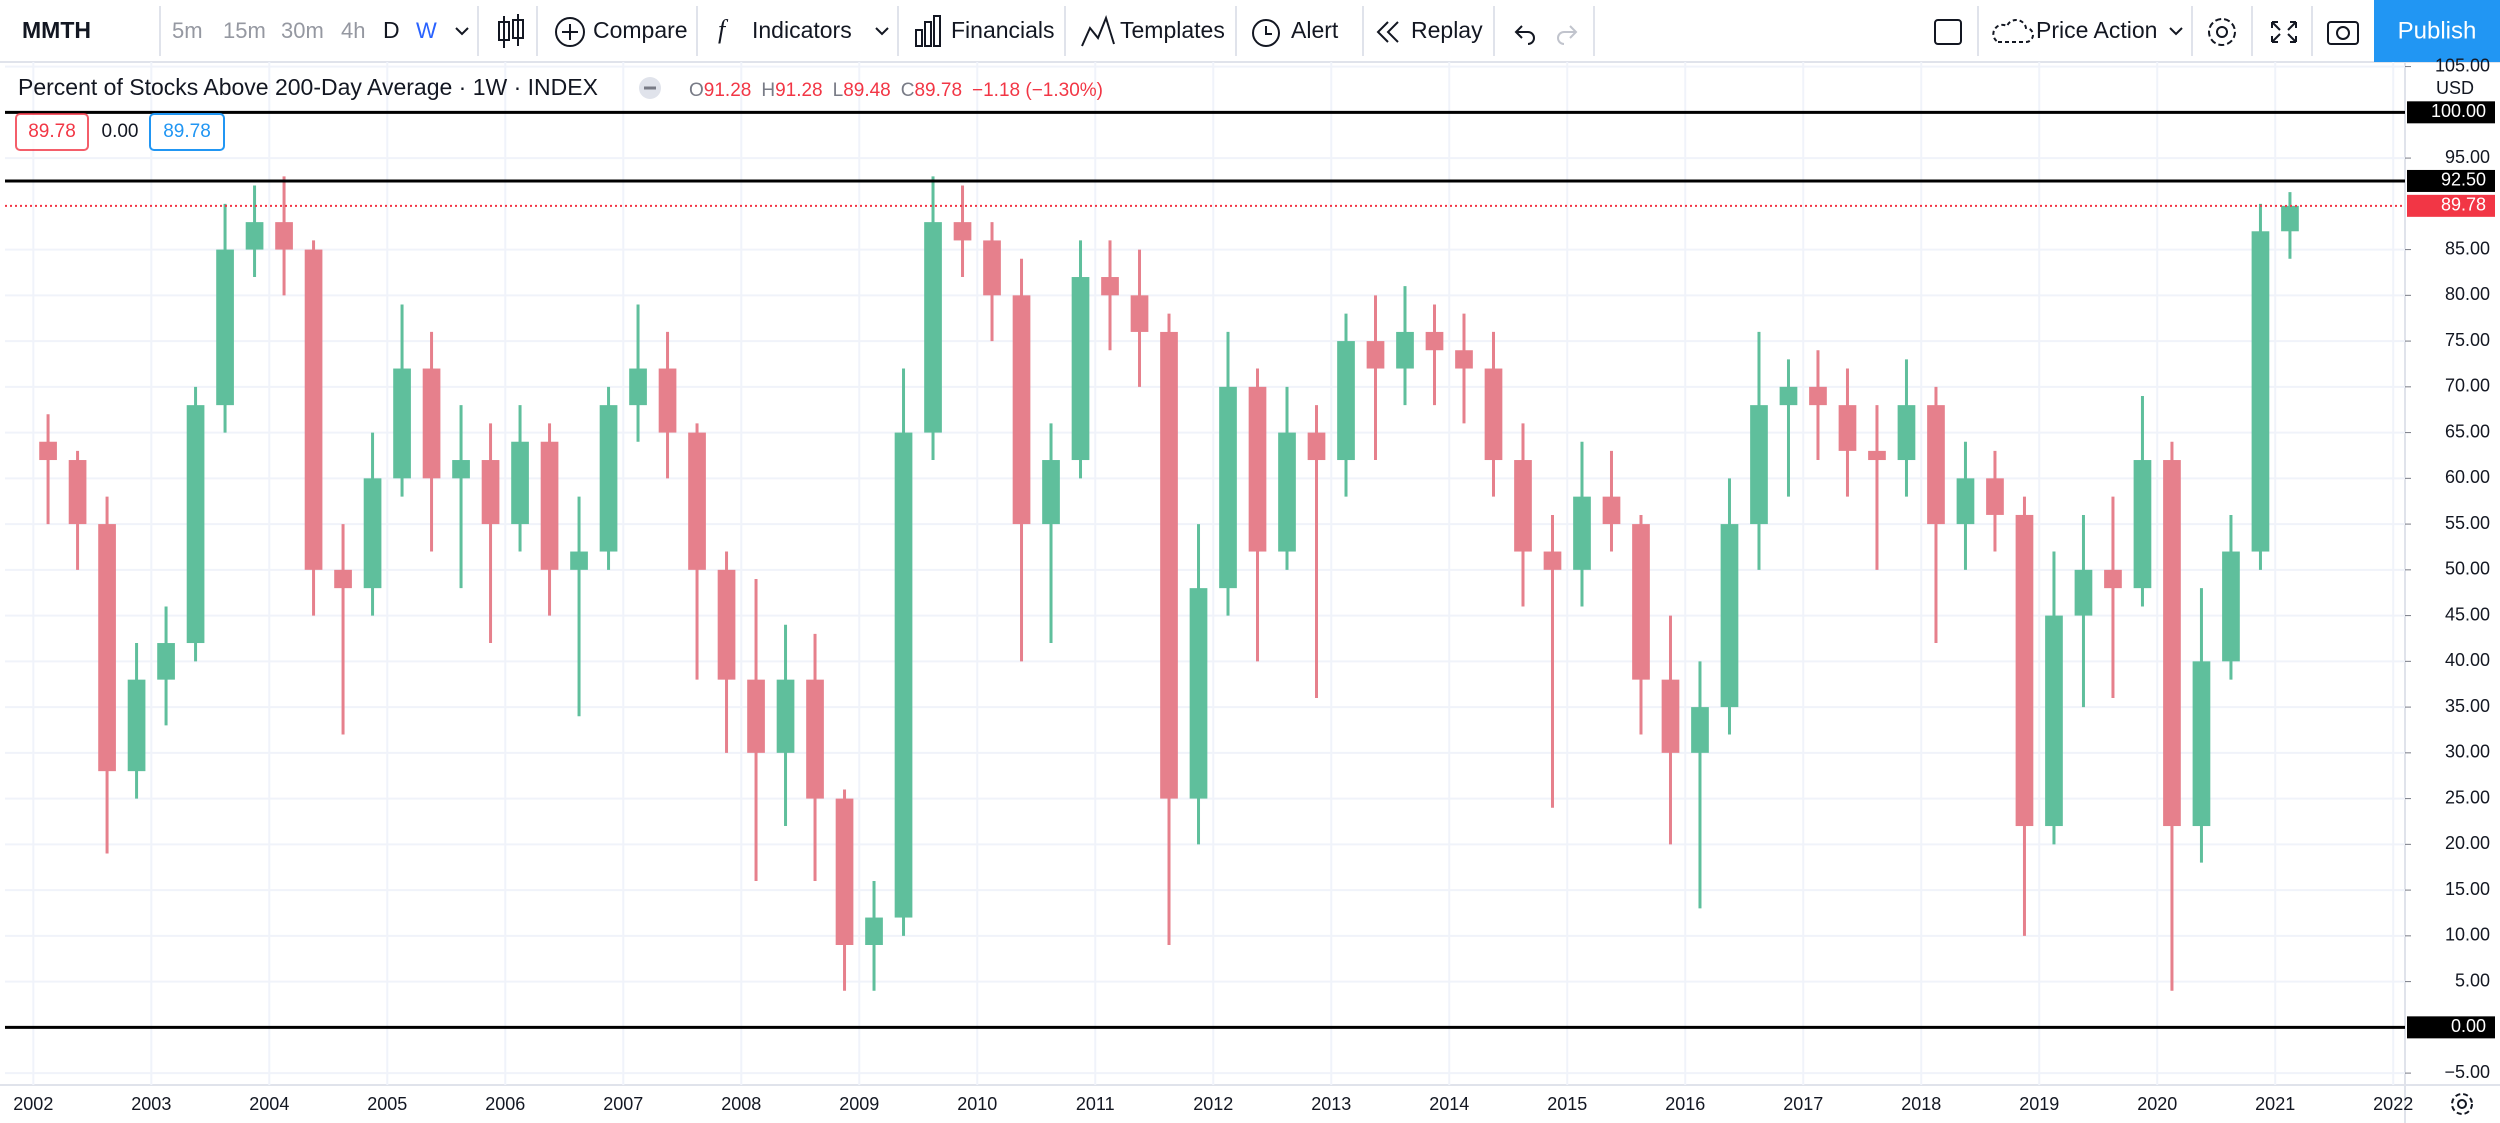 Image resolution: width=2500 pixels, height=1123 pixels. I want to click on y-tick-label: 20.00, so click(2467, 843).